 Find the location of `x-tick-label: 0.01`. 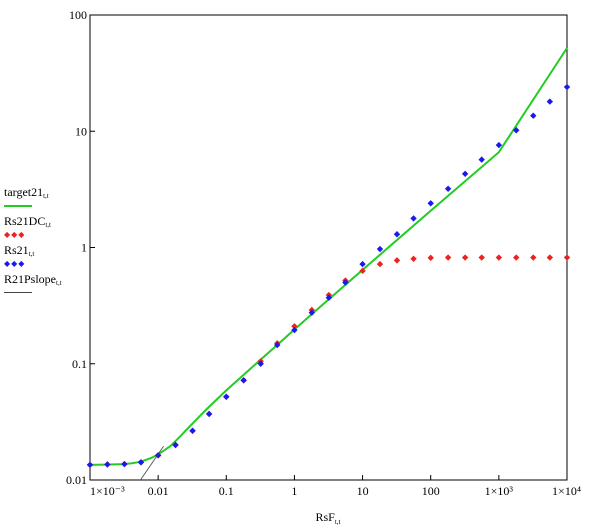

x-tick-label: 0.01 is located at coordinates (158, 491).